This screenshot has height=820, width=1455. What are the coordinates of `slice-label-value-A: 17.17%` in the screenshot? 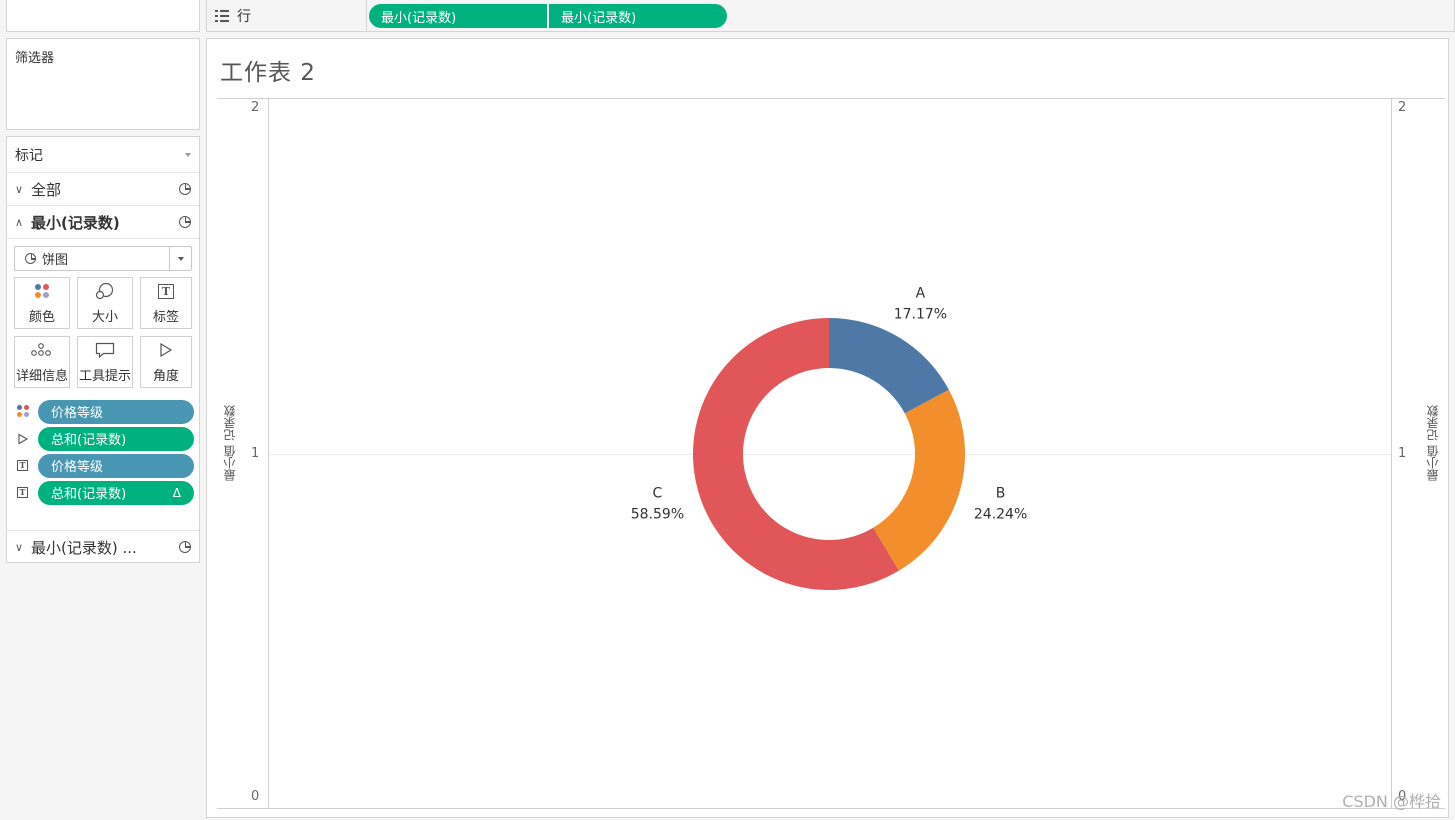 It's located at (920, 314).